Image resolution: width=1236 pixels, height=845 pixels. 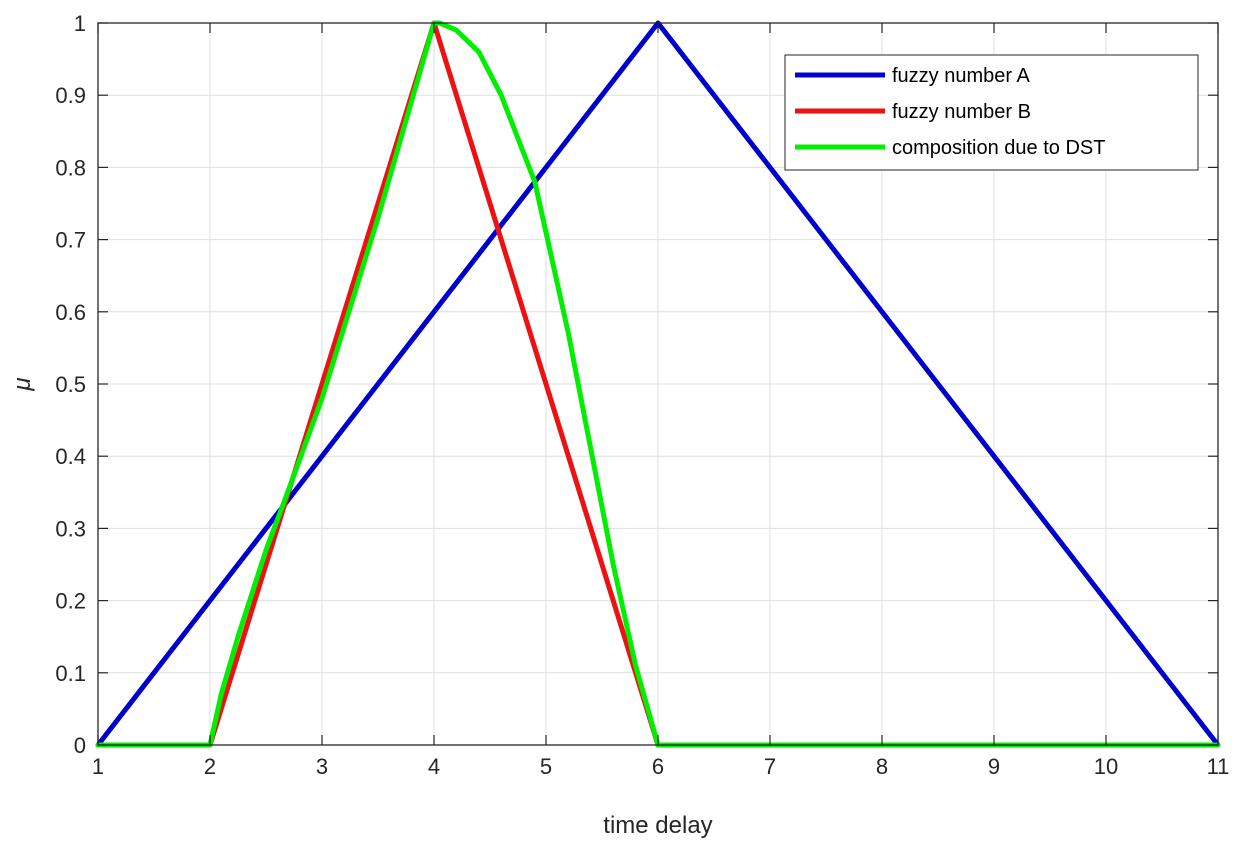 I want to click on legend-entry-composition: composition due to DST, so click(x=998, y=148).